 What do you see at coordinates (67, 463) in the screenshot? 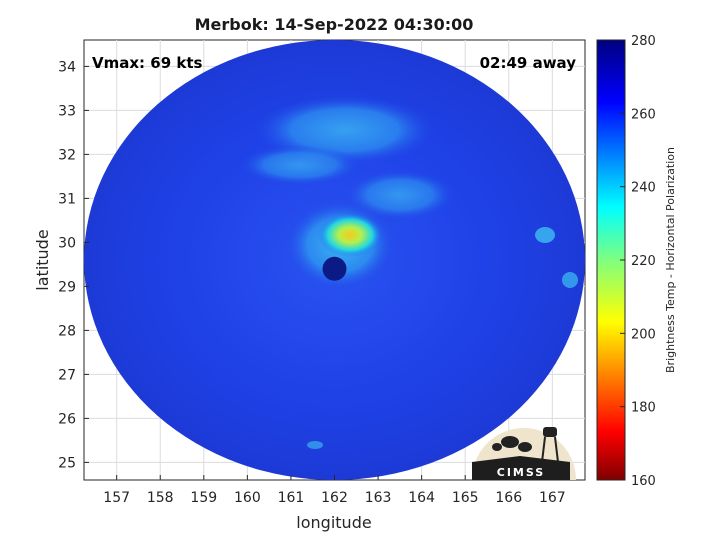
I see `y-tick-label: 25` at bounding box center [67, 463].